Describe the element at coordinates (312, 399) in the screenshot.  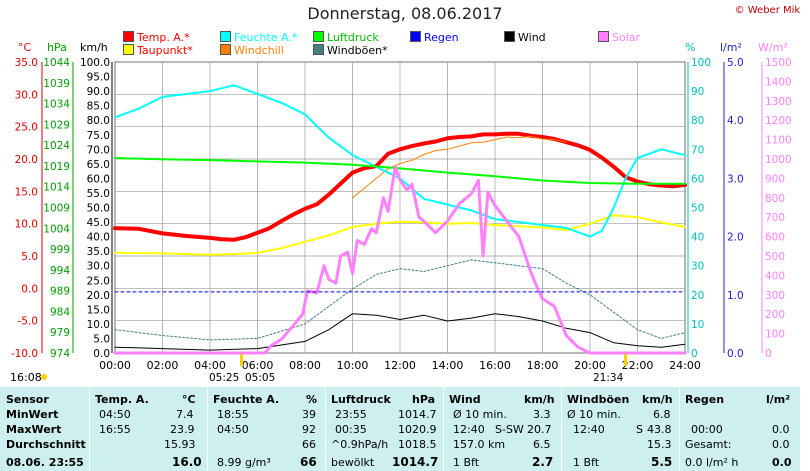
I see `stats-header-hum-unit: %` at that location.